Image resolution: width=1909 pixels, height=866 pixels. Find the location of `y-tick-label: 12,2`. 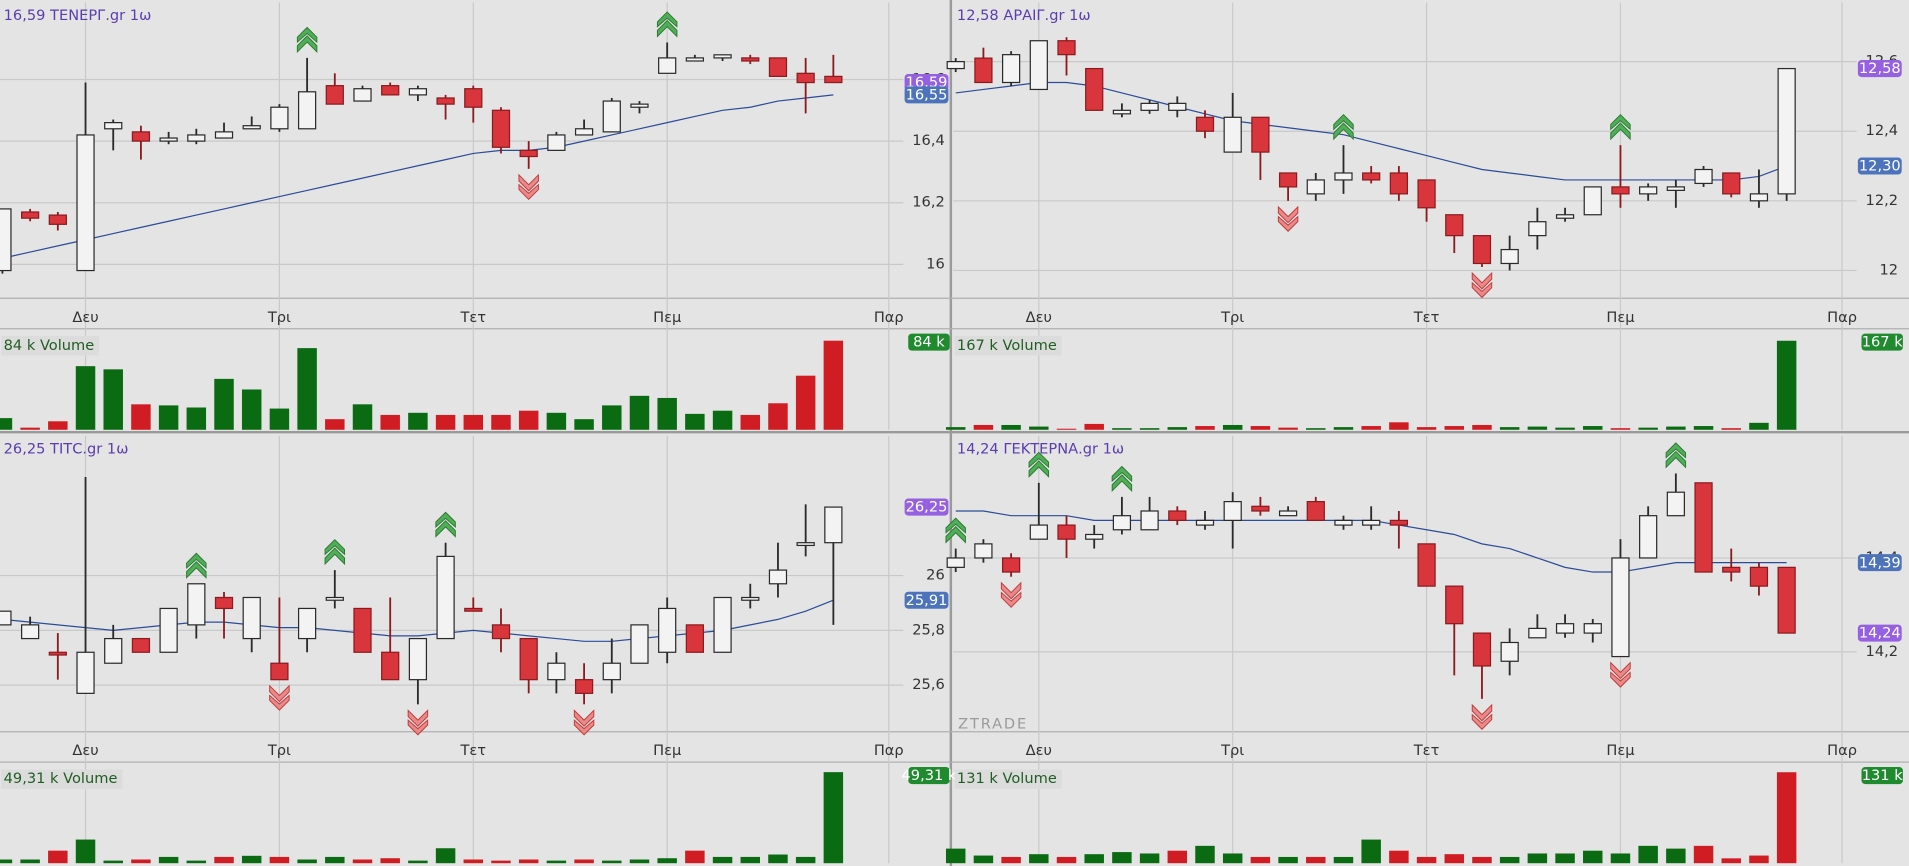

y-tick-label: 12,2 is located at coordinates (1882, 200).